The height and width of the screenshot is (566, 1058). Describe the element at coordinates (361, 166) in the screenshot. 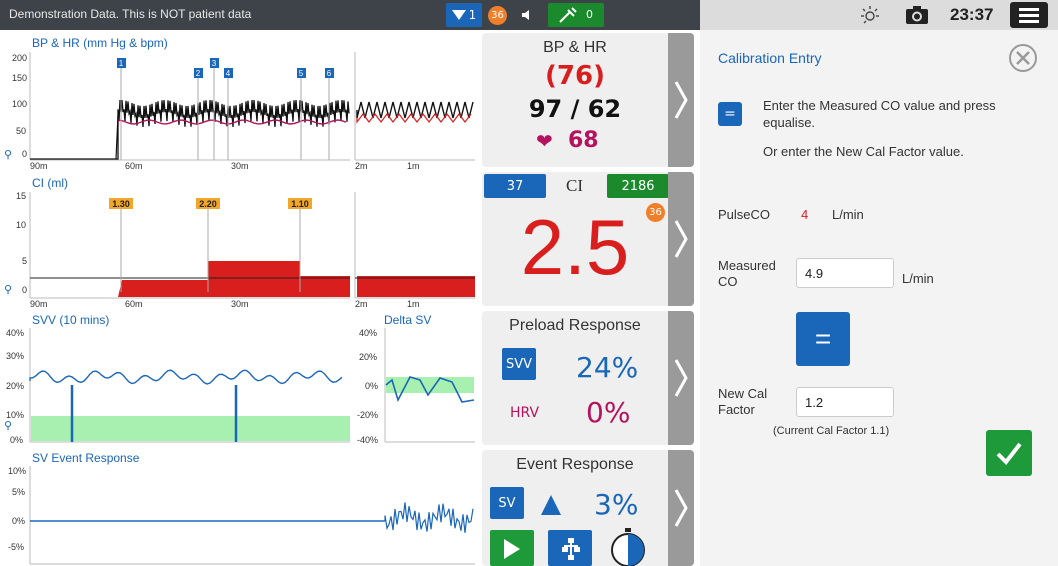

I see `bp-x-tick-zoom: 2m` at that location.